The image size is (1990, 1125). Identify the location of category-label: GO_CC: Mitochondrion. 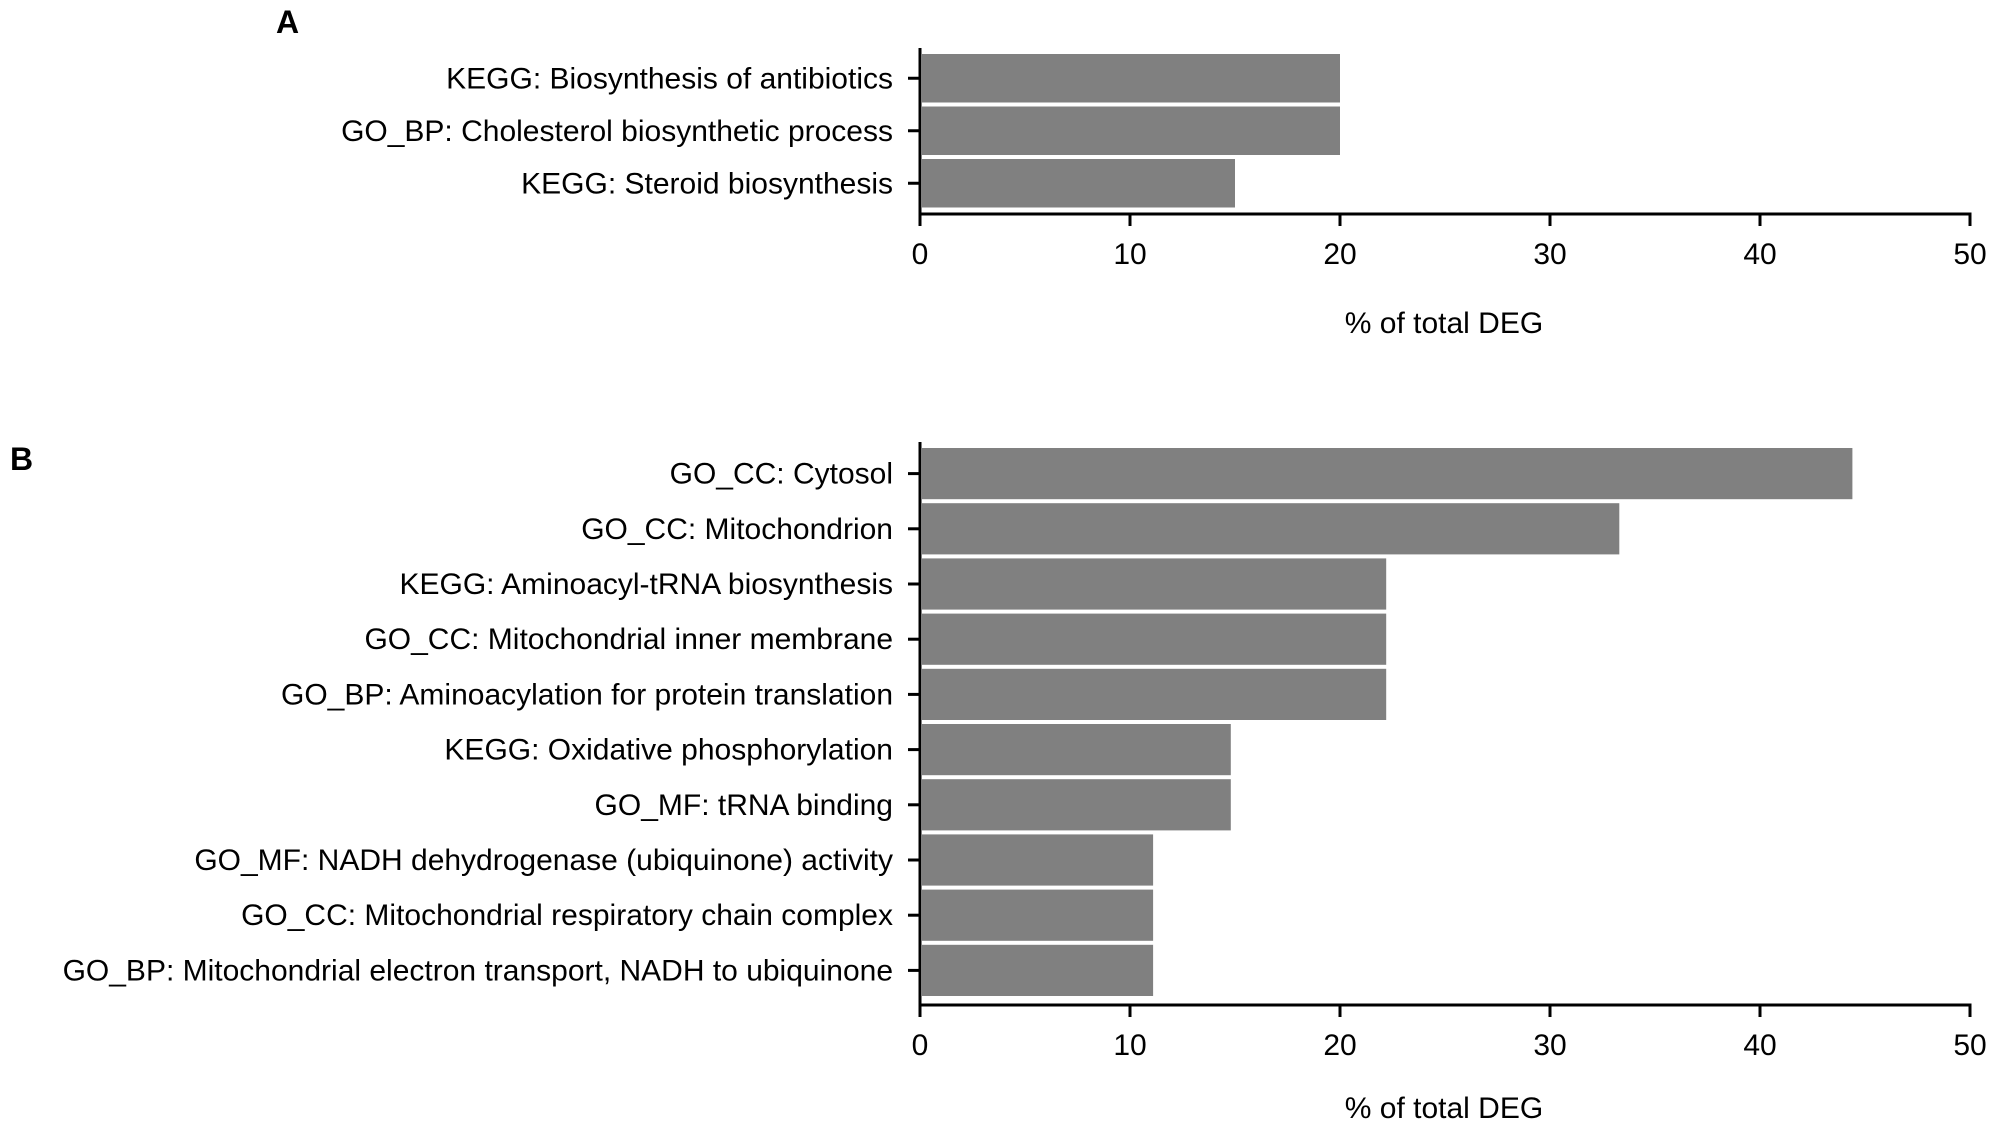
(737, 529).